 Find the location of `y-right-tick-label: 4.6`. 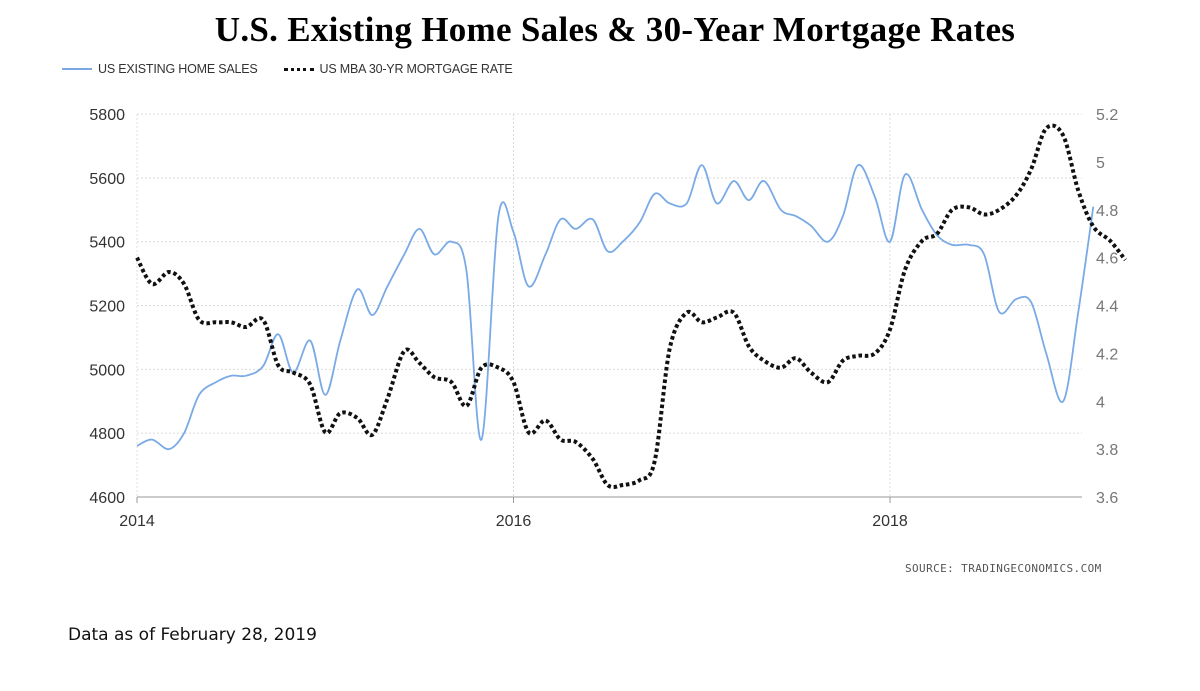

y-right-tick-label: 4.6 is located at coordinates (1107, 259).